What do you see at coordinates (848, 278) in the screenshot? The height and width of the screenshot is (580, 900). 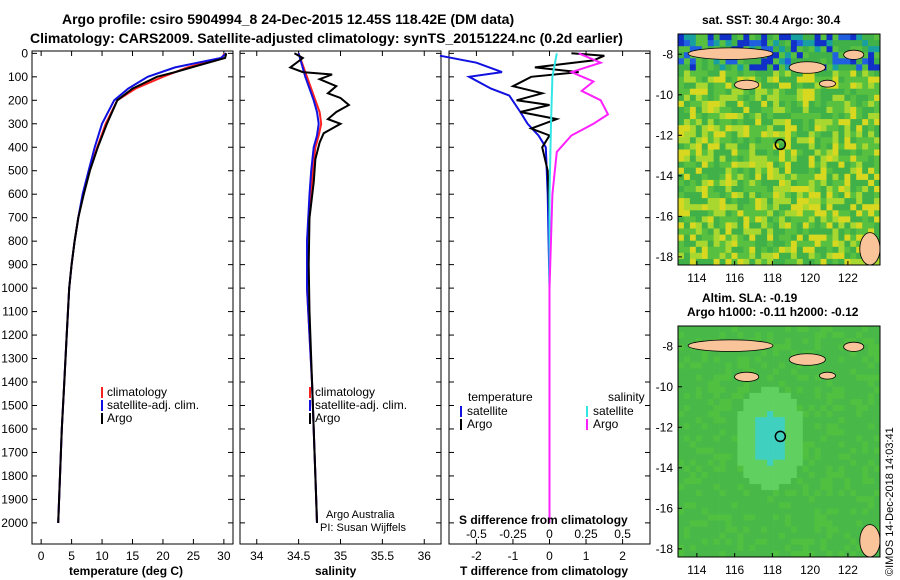 I see `map-x-tick-label: 122` at bounding box center [848, 278].